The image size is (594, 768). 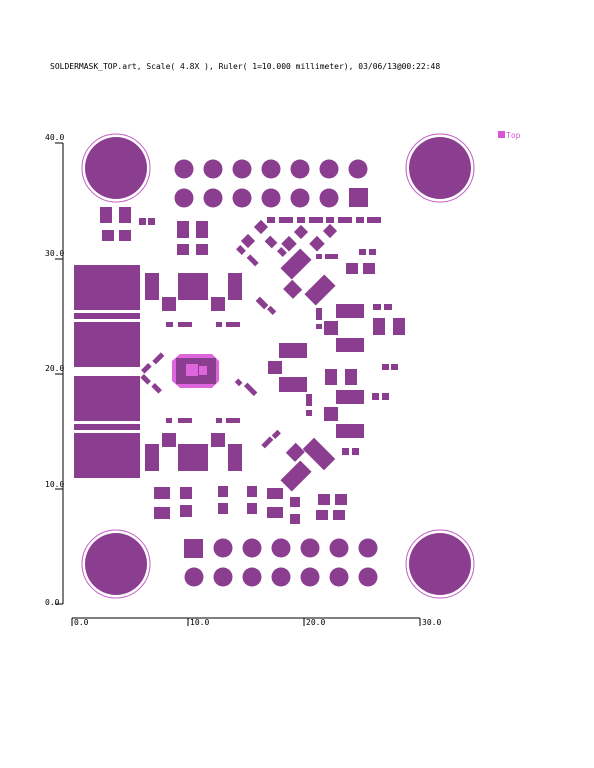 I want to click on x-tick-label: 10.0, so click(x=199, y=622).